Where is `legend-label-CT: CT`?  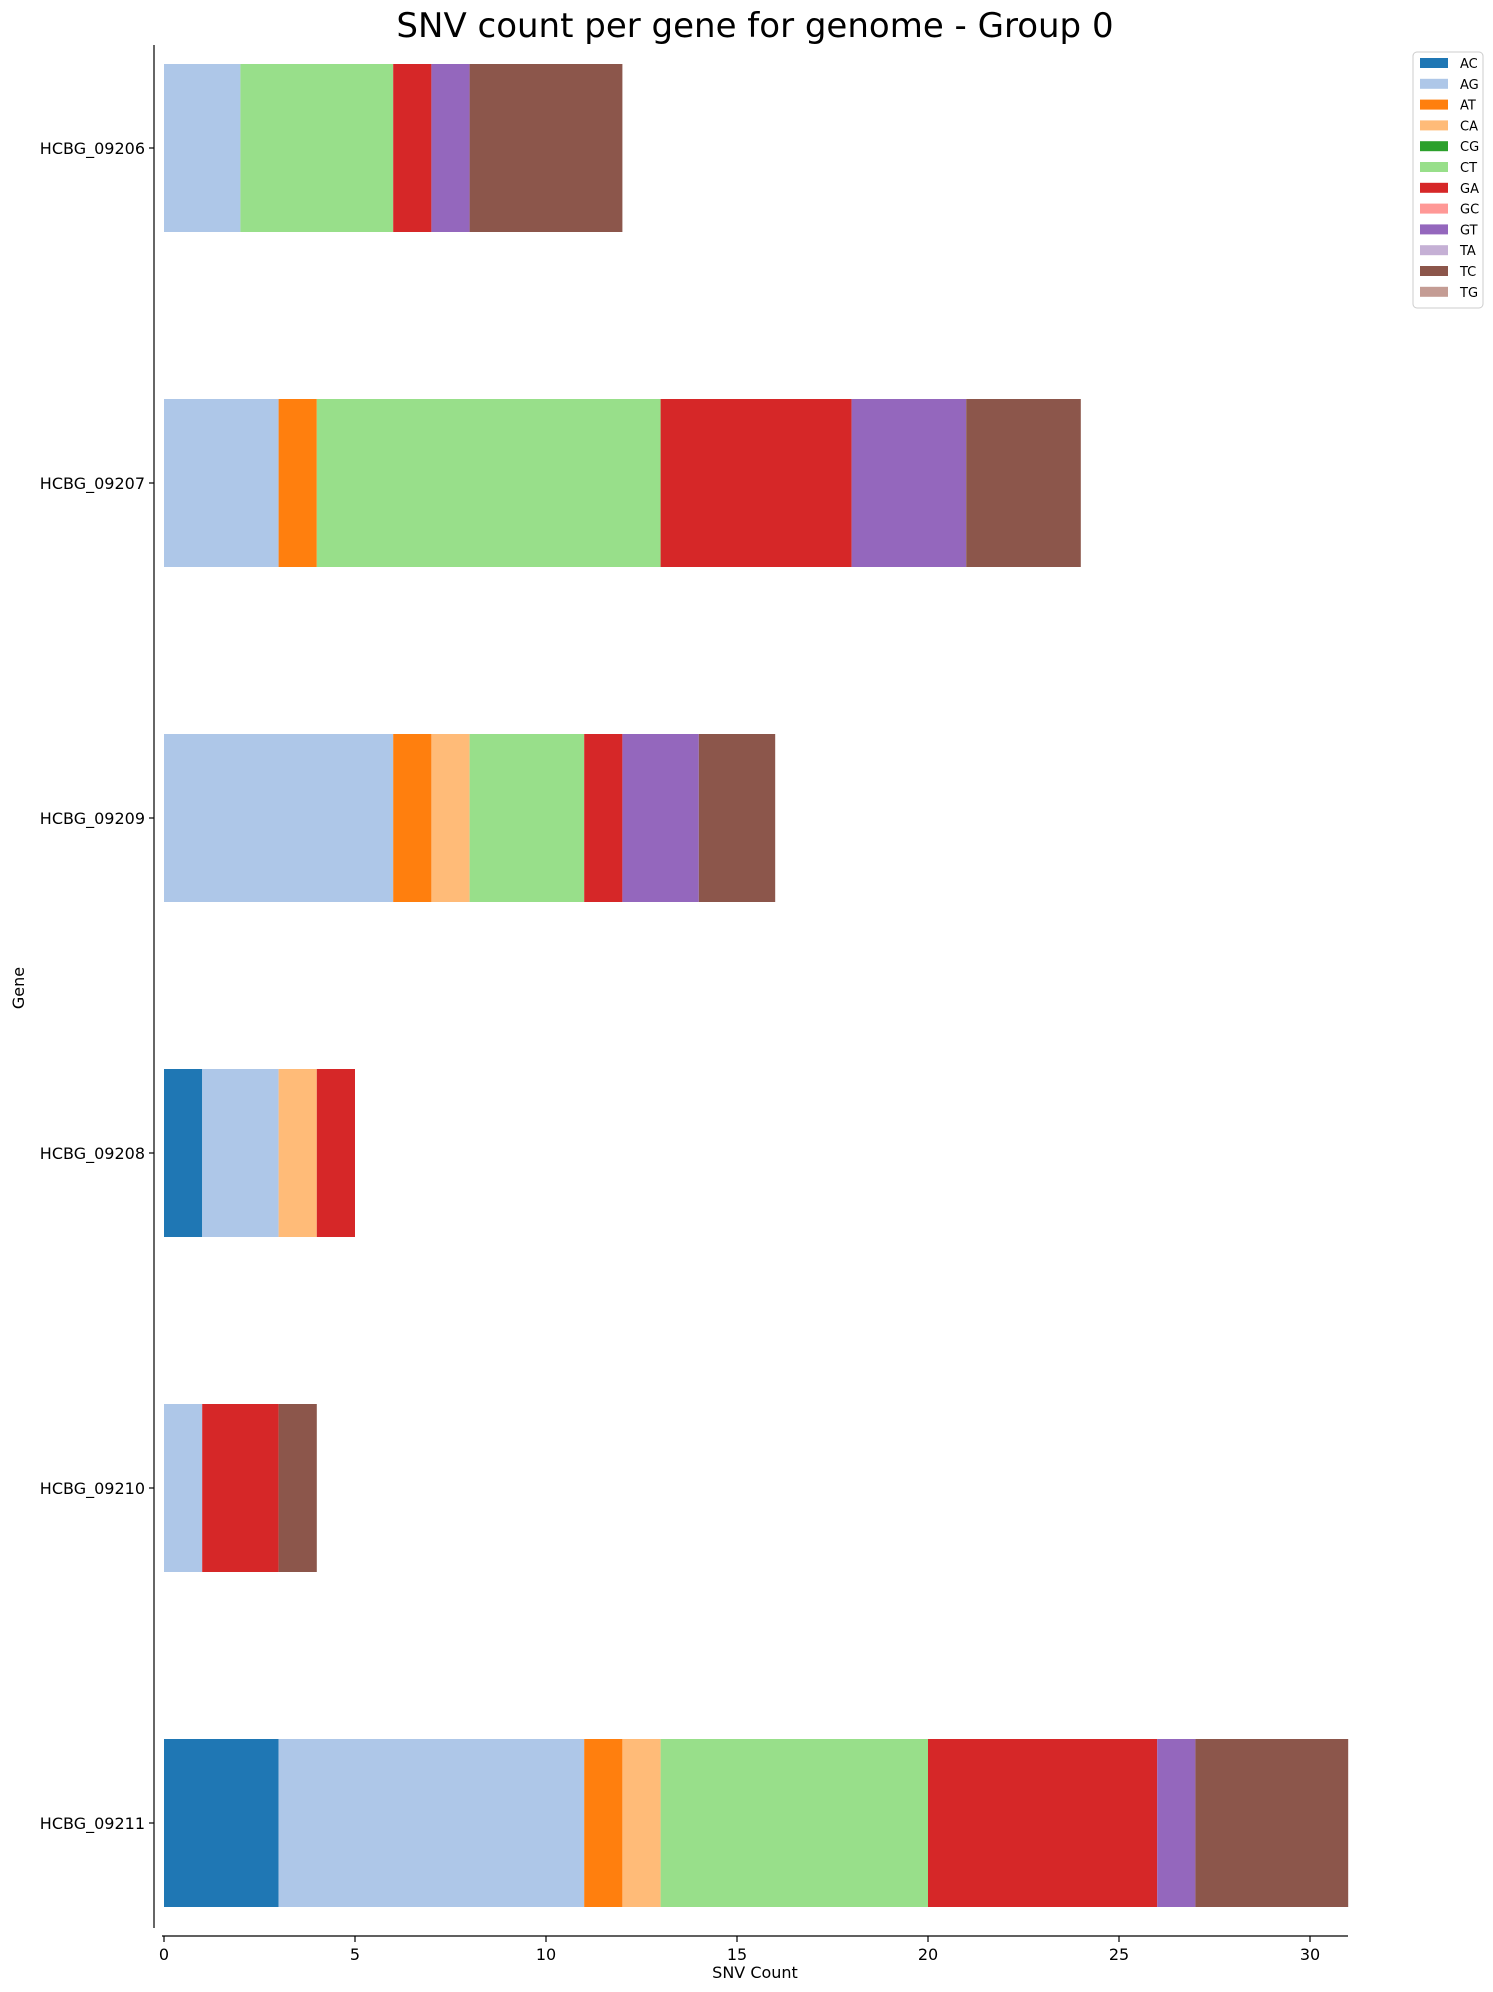 legend-label-CT: CT is located at coordinates (1468, 168).